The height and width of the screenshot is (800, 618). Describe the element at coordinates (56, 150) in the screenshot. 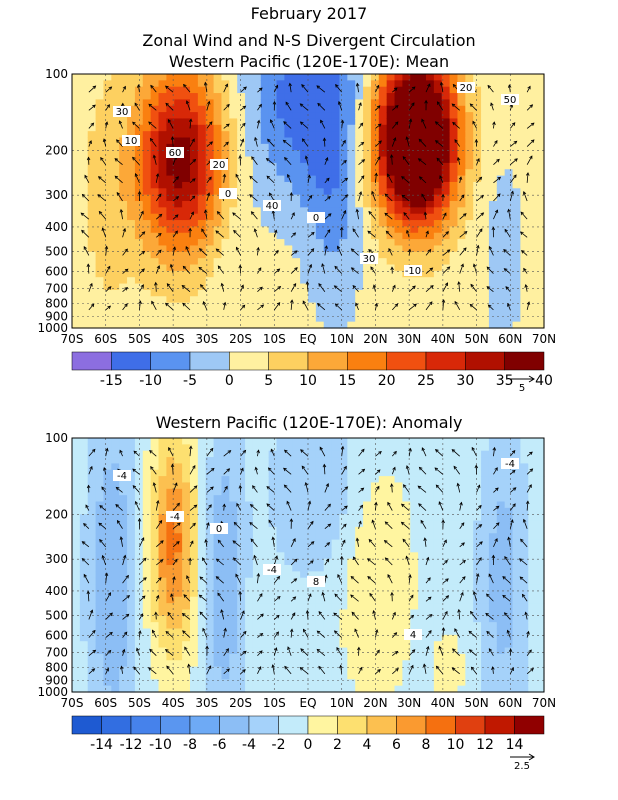

I see `y-tick-label: 200` at that location.